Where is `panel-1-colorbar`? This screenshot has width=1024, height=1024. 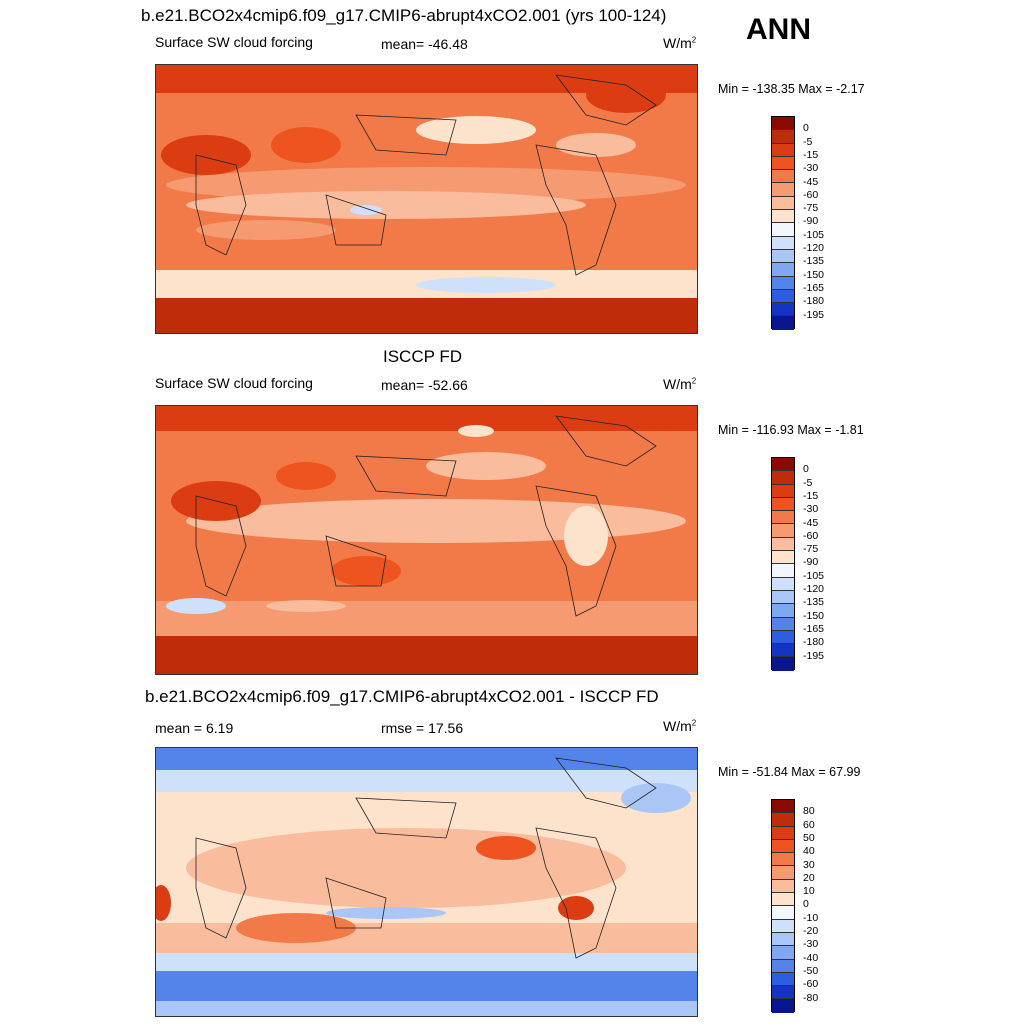
panel-1-colorbar is located at coordinates (783, 223).